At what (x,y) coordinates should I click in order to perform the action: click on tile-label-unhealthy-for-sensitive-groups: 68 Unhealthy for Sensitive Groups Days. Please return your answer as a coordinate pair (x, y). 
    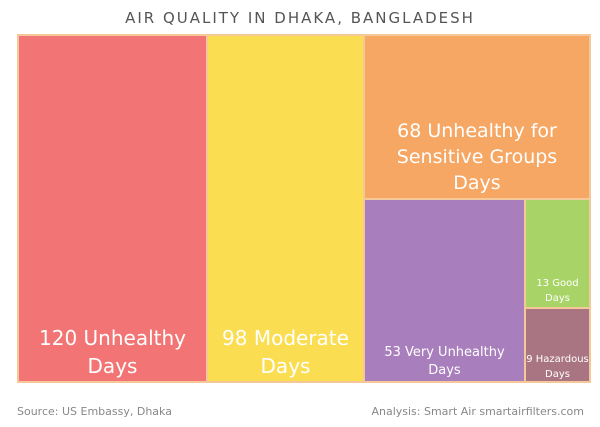
    Looking at the image, I should click on (477, 157).